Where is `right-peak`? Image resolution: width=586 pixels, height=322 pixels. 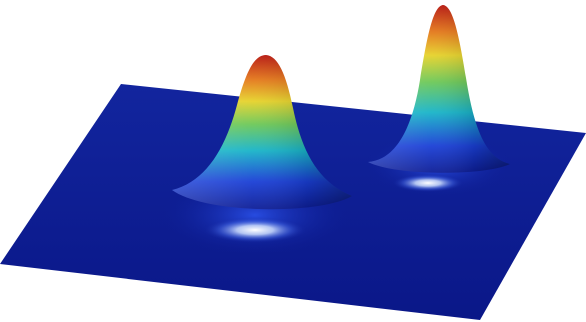 right-peak is located at coordinates (439, 89).